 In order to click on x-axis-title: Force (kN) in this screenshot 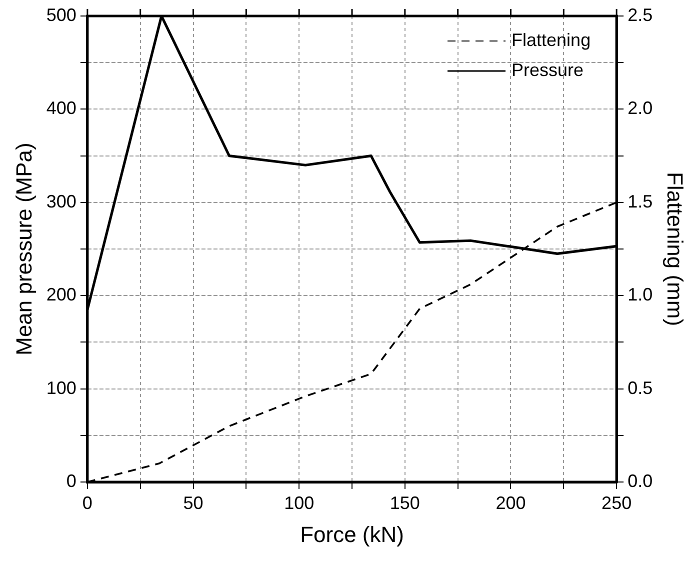, I will do `click(352, 534)`.